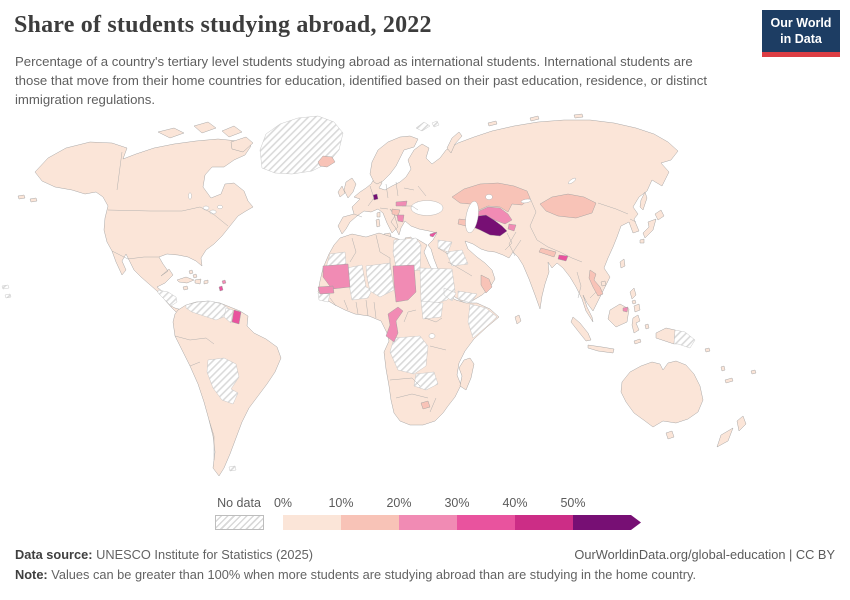 The image size is (850, 600). What do you see at coordinates (454, 142) in the screenshot?
I see `country-novaya-zemlya: Novaya Zemlya` at bounding box center [454, 142].